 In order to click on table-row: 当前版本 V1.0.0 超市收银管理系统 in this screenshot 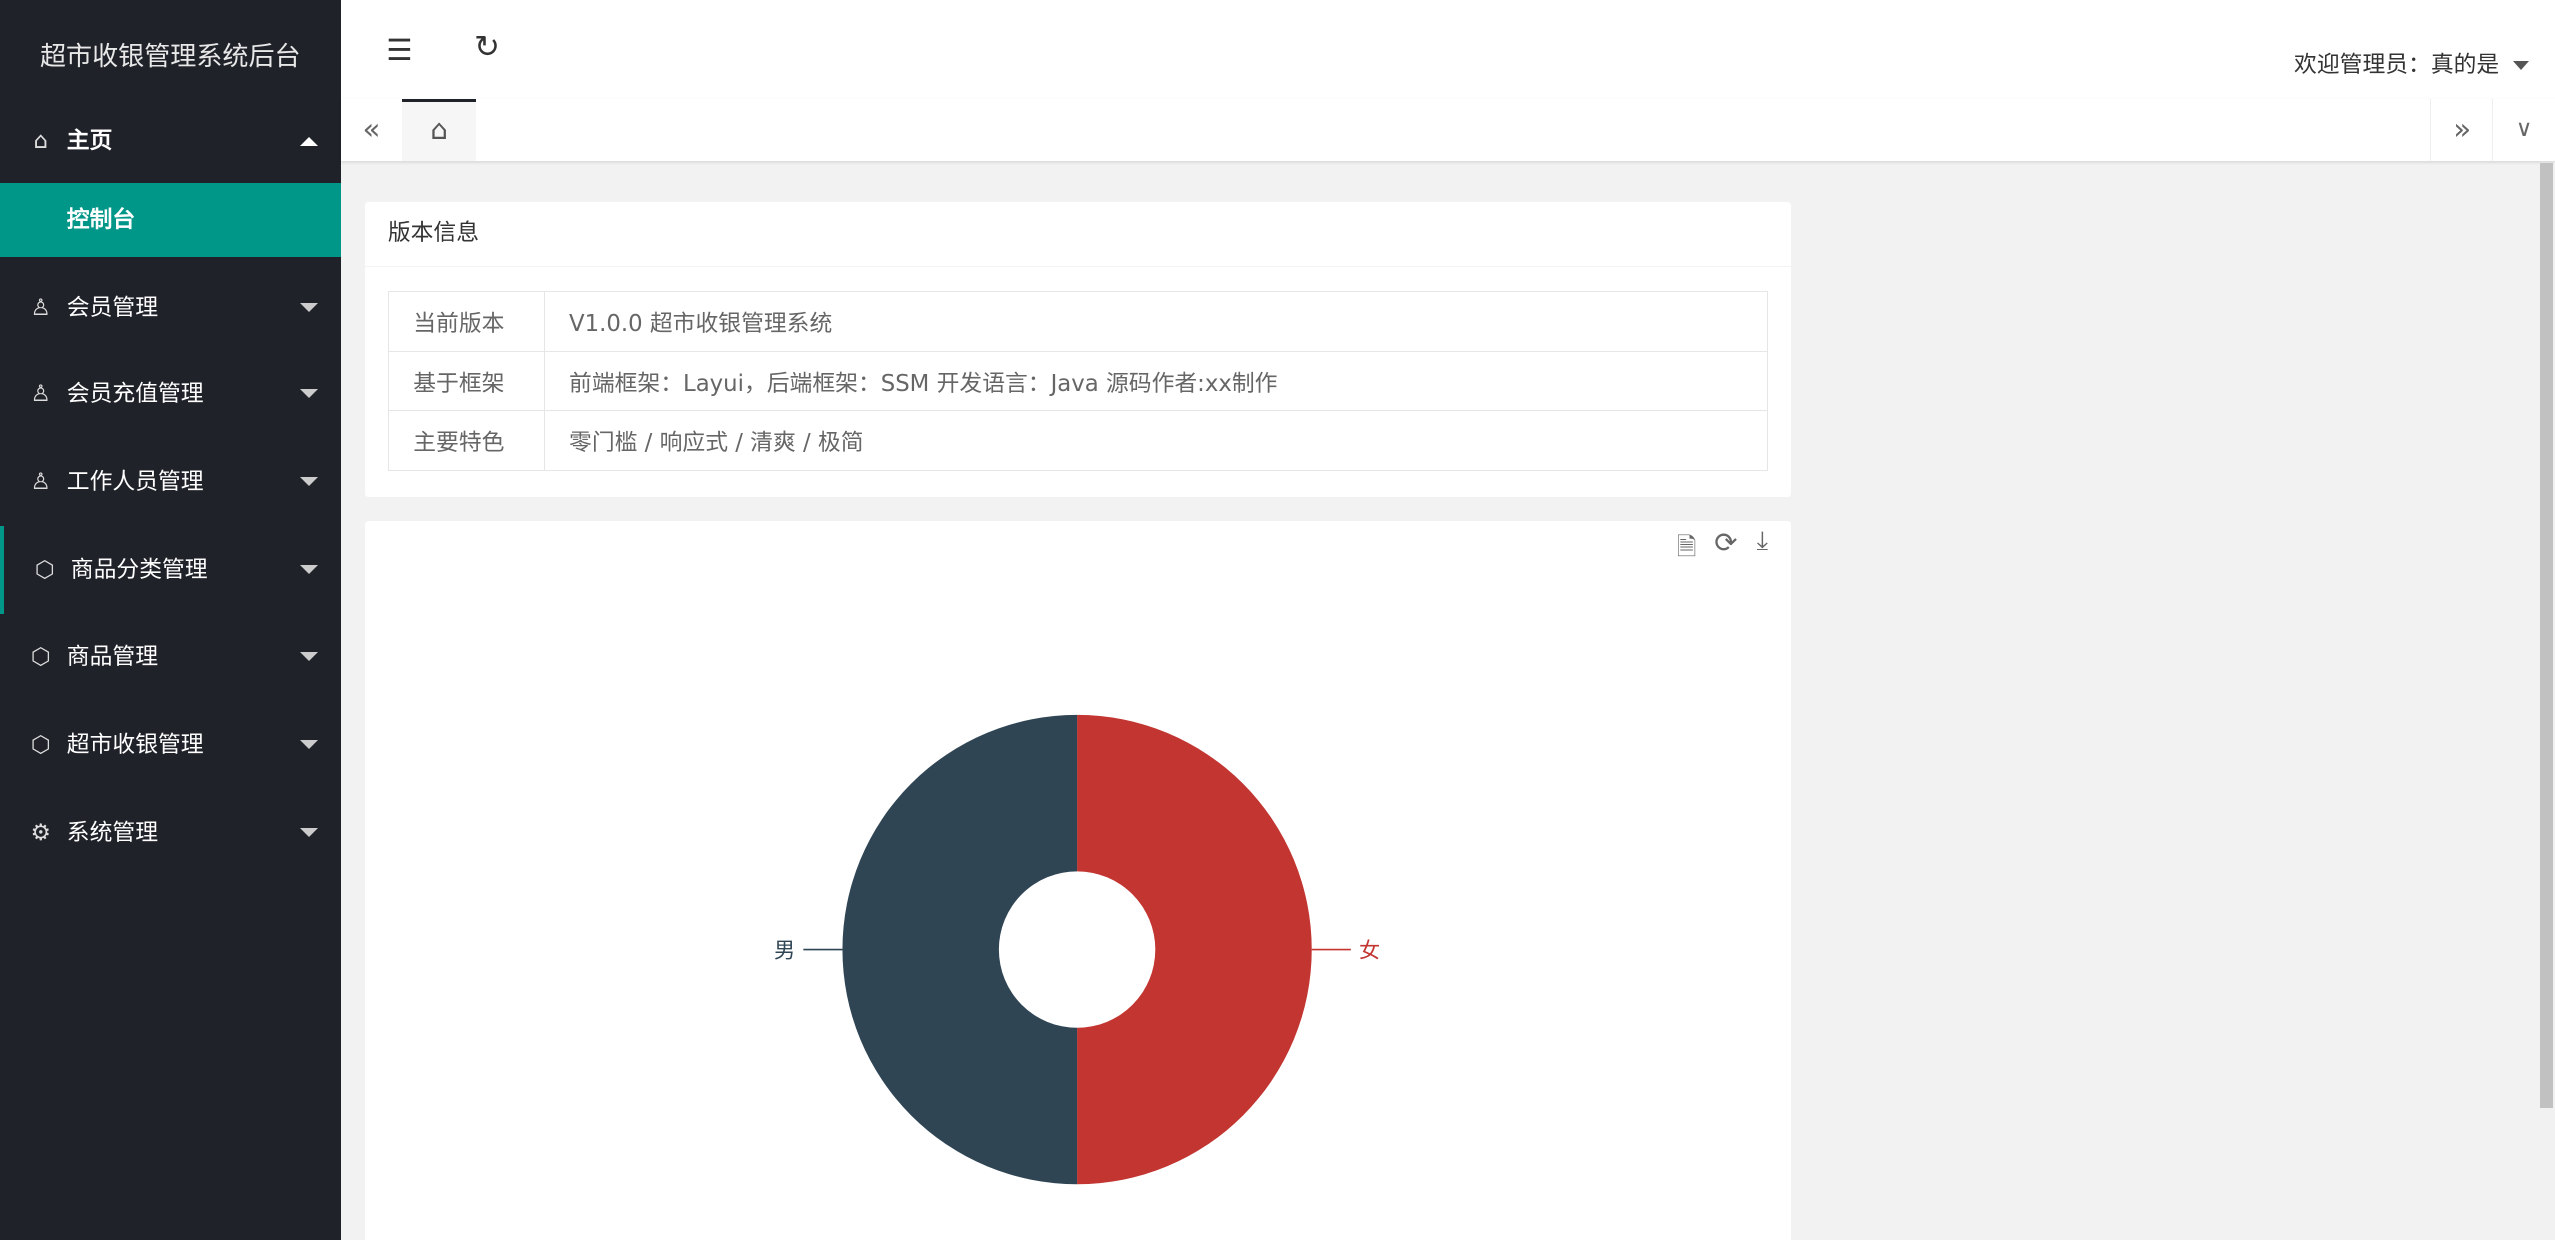, I will do `click(1077, 321)`.